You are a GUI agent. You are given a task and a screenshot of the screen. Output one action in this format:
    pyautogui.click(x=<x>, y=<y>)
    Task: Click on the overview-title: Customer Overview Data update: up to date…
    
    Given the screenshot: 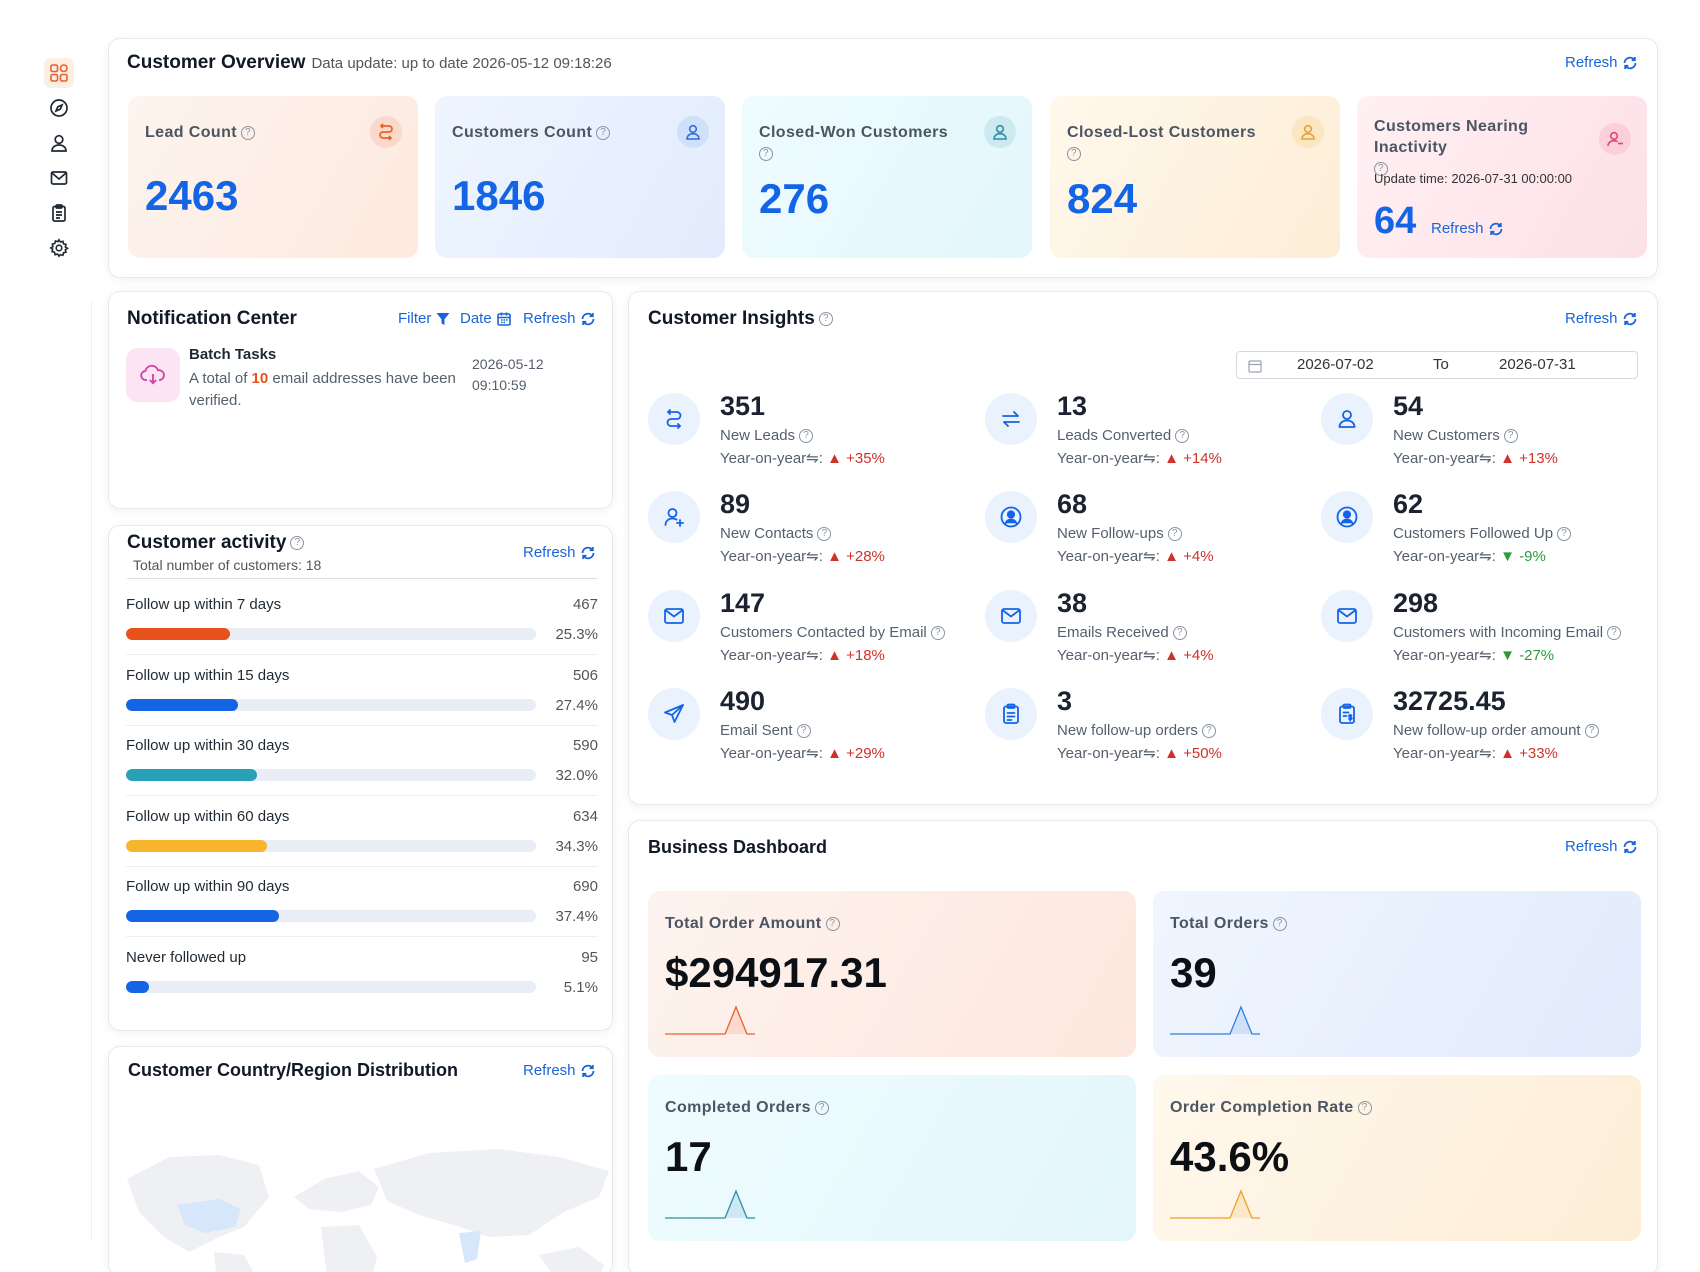 What is the action you would take?
    pyautogui.click(x=369, y=63)
    